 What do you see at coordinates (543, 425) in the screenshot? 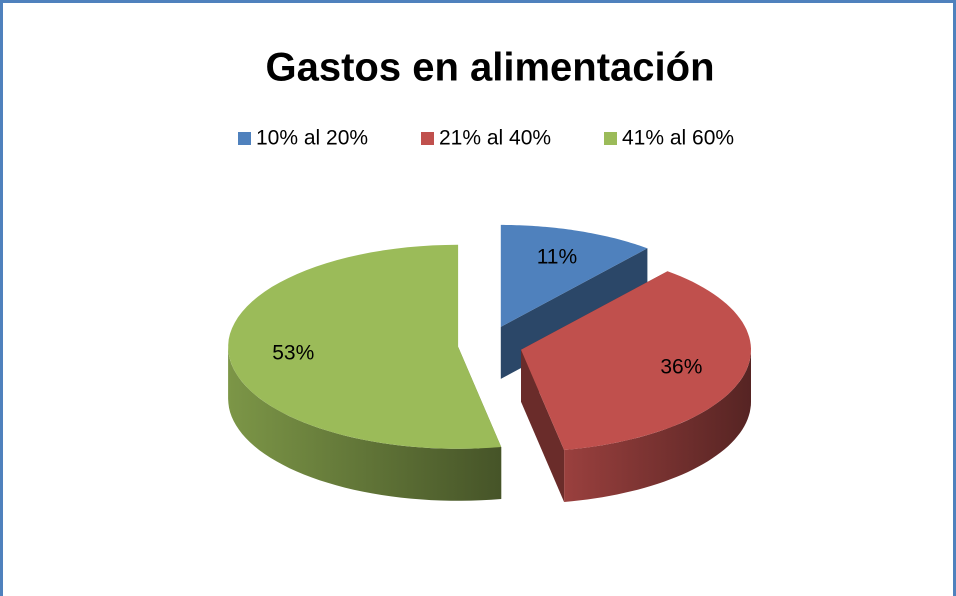
I see `slice-wall` at bounding box center [543, 425].